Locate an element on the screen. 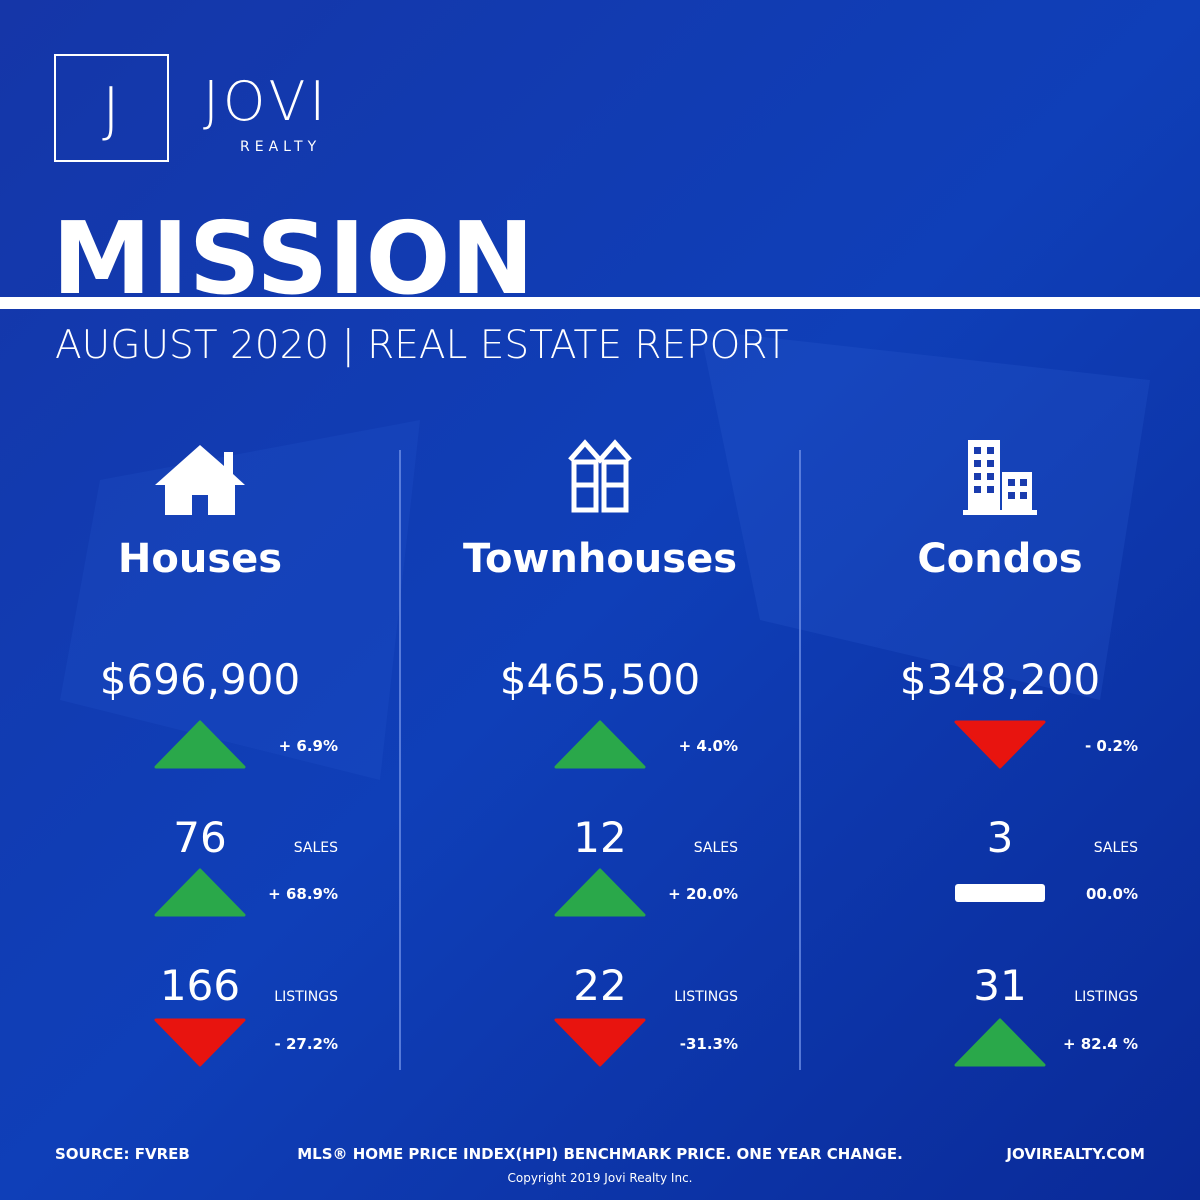 This screenshot has height=1200, width=1200. price-change: - 0.2% is located at coordinates (1111, 746).